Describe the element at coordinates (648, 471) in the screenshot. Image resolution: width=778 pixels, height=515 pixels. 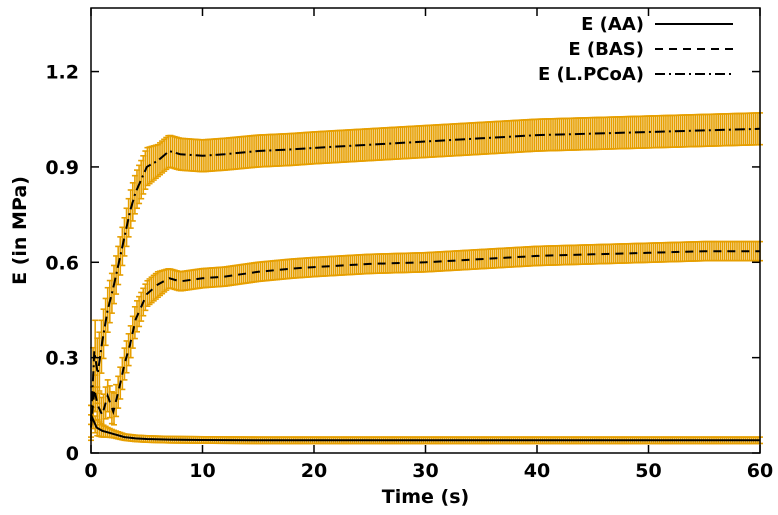
I see `x-tick-label: 50` at that location.